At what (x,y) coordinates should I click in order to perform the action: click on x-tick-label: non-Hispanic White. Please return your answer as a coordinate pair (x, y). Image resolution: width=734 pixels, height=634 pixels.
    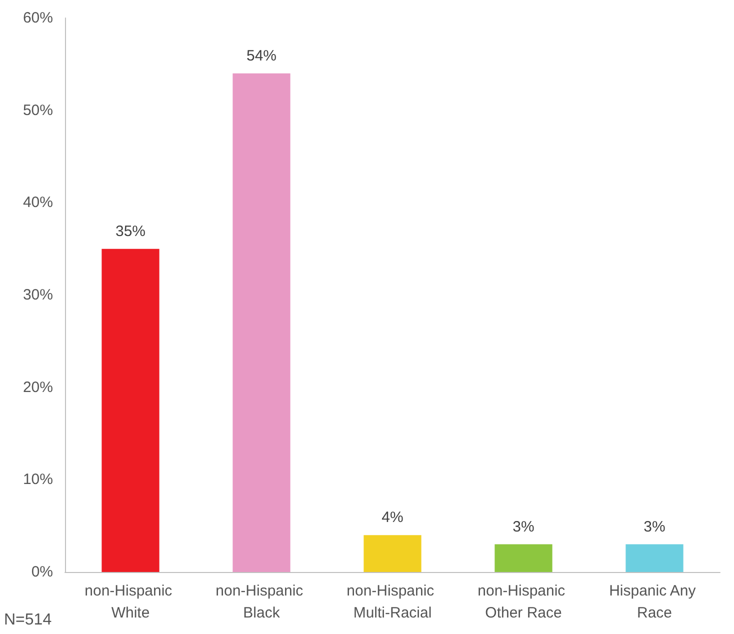
    Looking at the image, I should click on (130, 602).